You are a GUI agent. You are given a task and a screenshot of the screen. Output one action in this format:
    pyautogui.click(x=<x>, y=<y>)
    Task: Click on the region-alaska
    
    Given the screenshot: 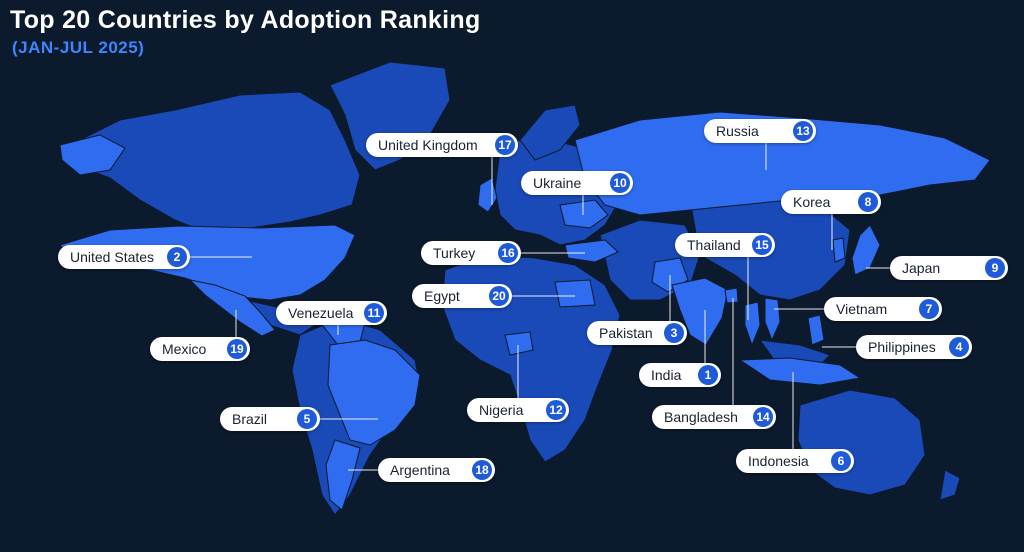 What is the action you would take?
    pyautogui.click(x=92, y=155)
    